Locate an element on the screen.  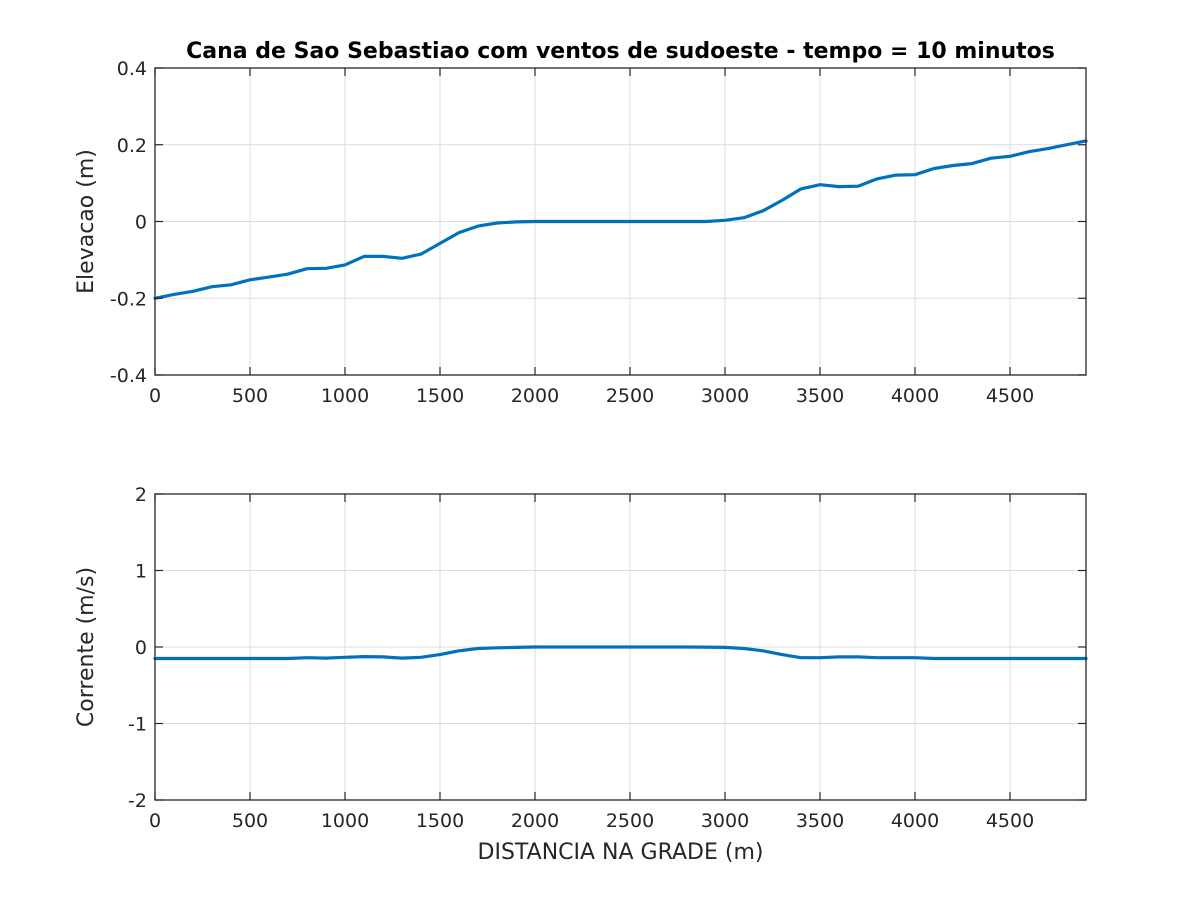
y-tick-label: 0.2 is located at coordinates (132, 146).